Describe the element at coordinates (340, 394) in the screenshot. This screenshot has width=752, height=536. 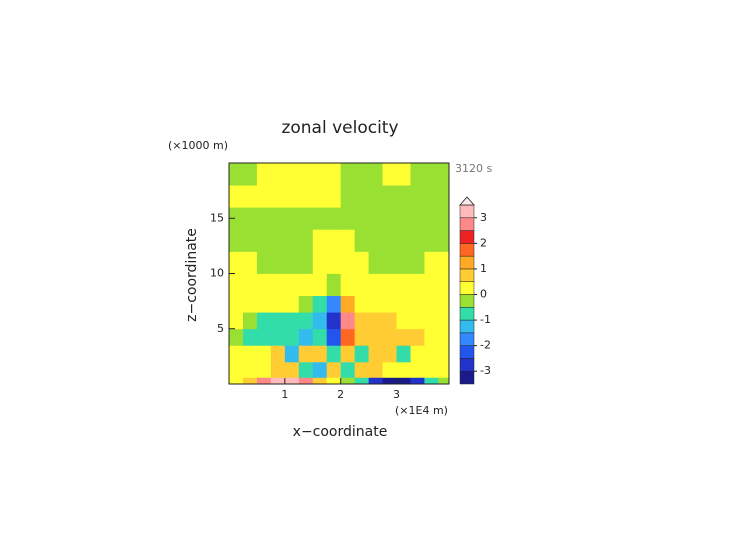
I see `x-tick-label: 2` at that location.